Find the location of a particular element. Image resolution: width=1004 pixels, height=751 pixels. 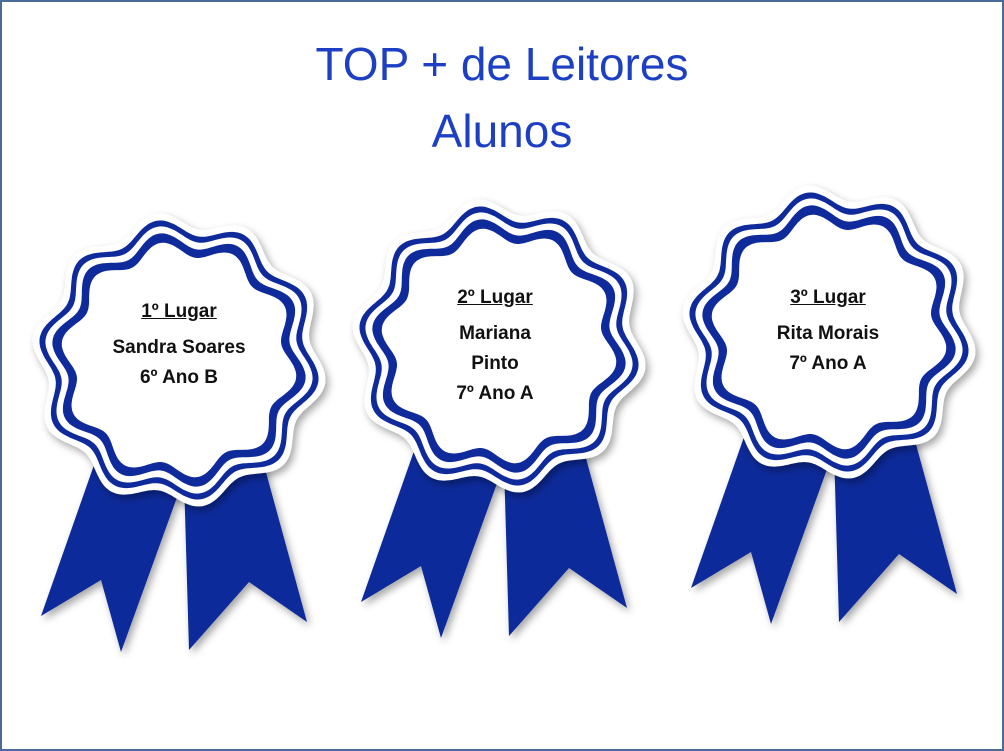

award-place: 2º Lugar is located at coordinates (495, 297).